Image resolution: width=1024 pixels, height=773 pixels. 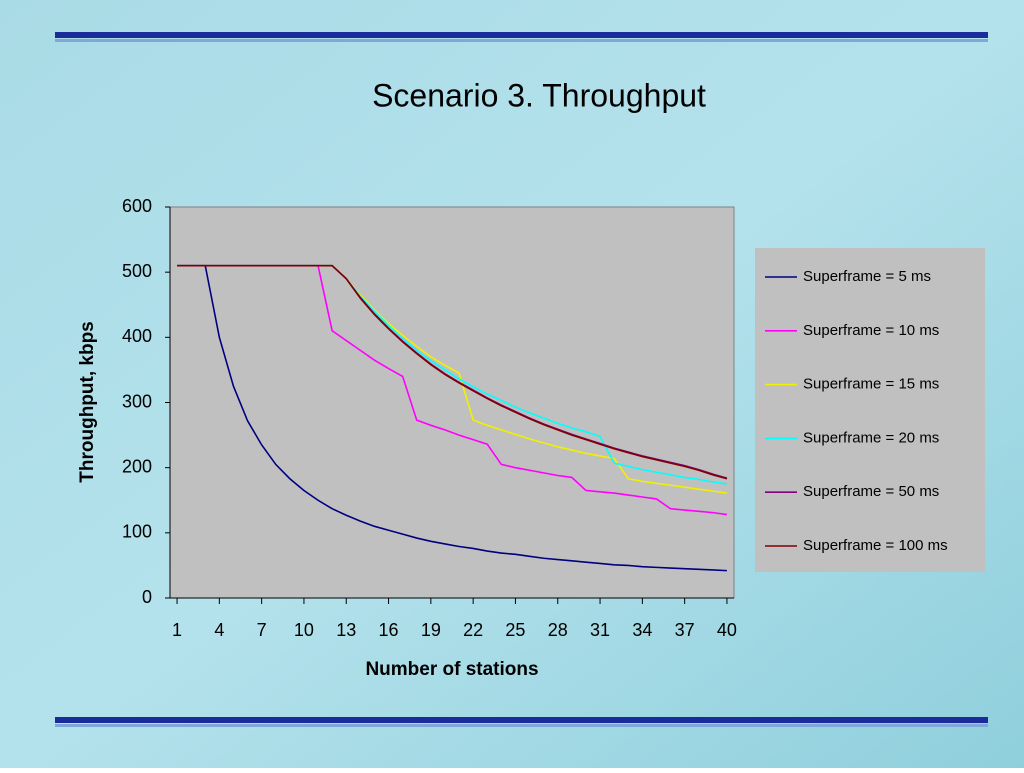 I want to click on x-tick-label: 31, so click(x=600, y=630).